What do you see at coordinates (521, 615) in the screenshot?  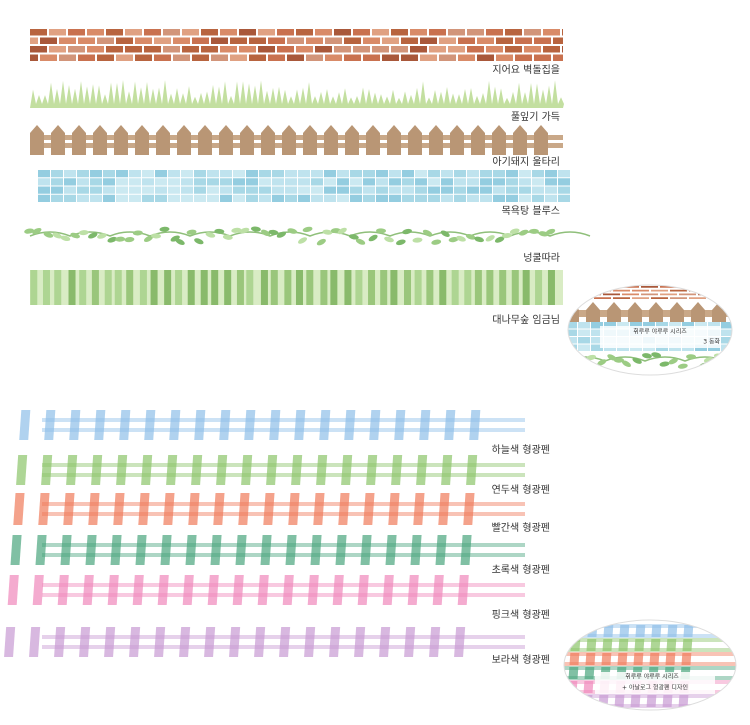 I see `highlighter-label: 핑크색 형광펜` at bounding box center [521, 615].